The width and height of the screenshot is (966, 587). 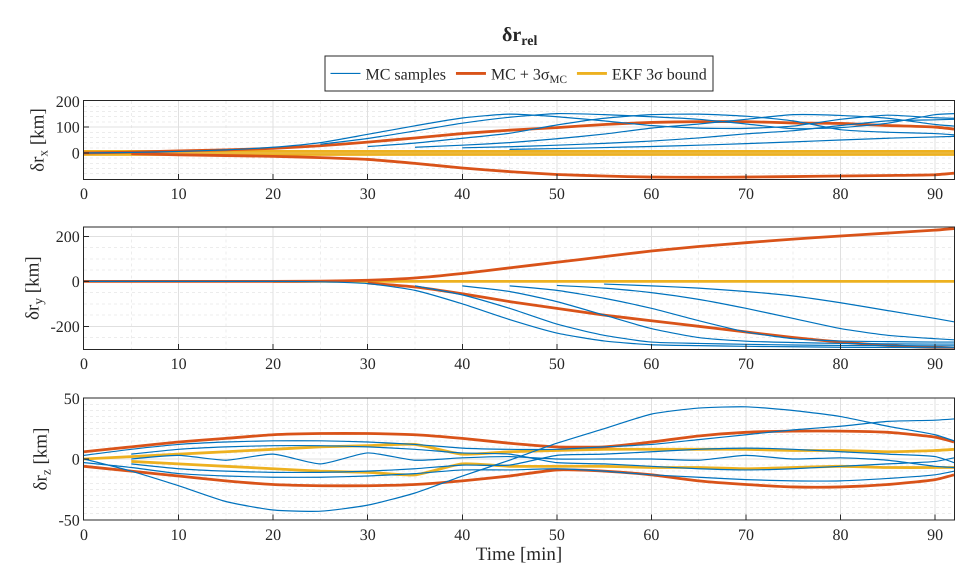 I want to click on legend-label: EKF 3σ bound, so click(x=659, y=75).